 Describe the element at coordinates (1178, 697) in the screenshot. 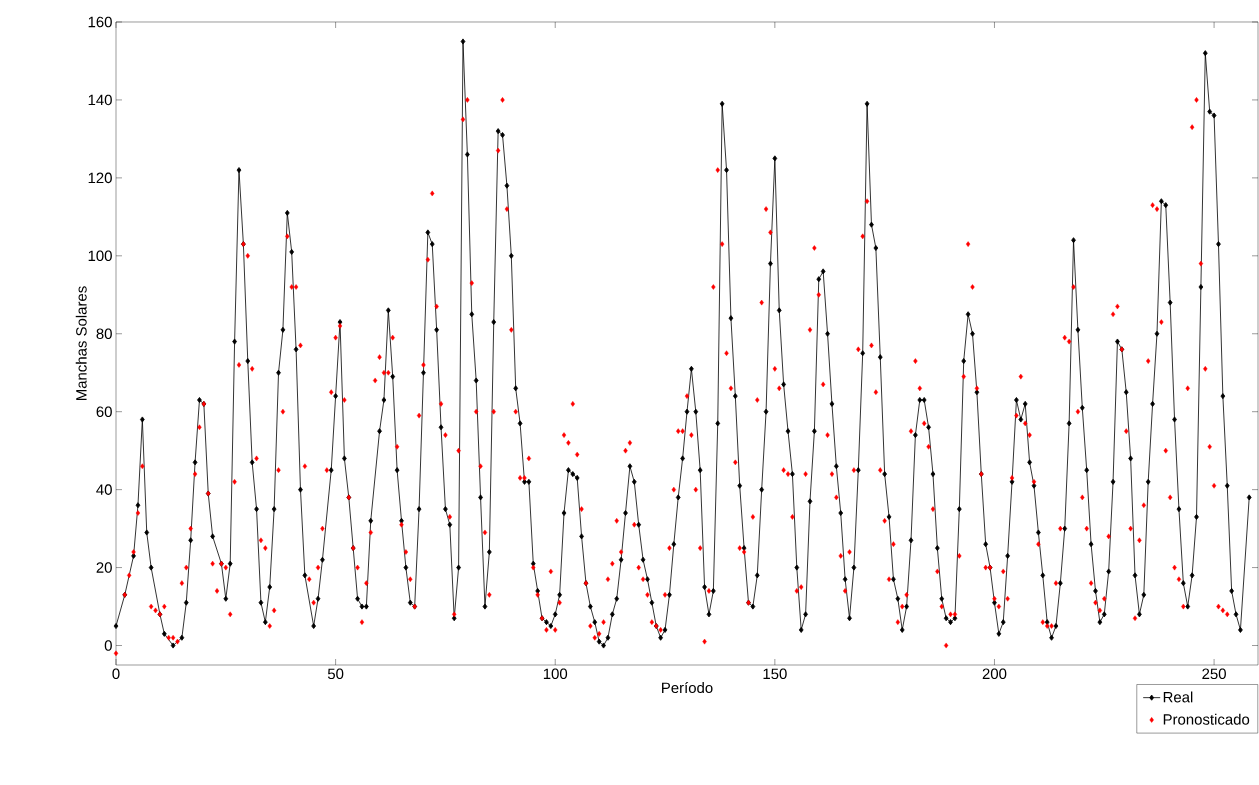

I see `legend-label: Real` at that location.